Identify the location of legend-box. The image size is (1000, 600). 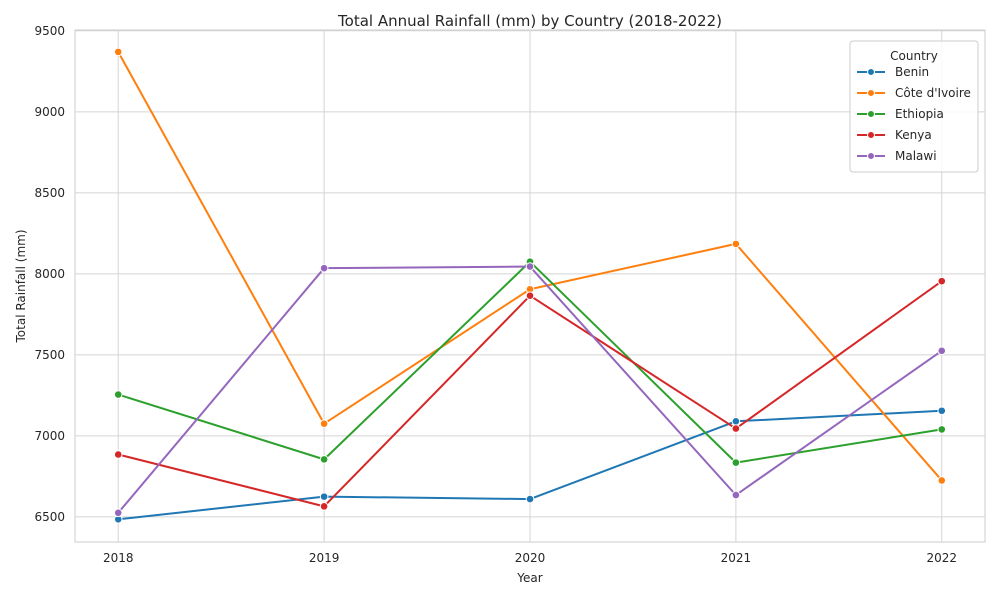
(914, 106).